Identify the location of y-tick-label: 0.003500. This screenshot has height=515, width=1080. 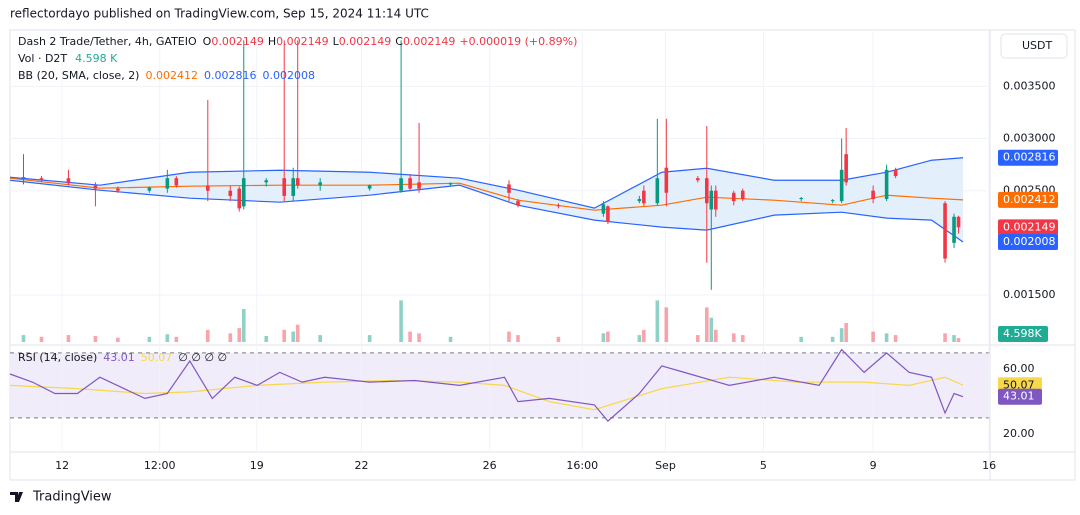
(1029, 85).